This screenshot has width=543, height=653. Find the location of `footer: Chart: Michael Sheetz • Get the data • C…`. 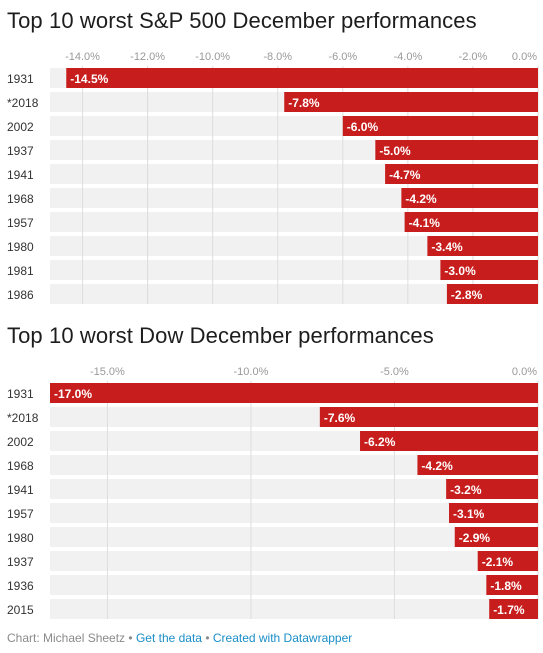

footer: Chart: Michael Sheetz • Get the data • C… is located at coordinates (179, 638).